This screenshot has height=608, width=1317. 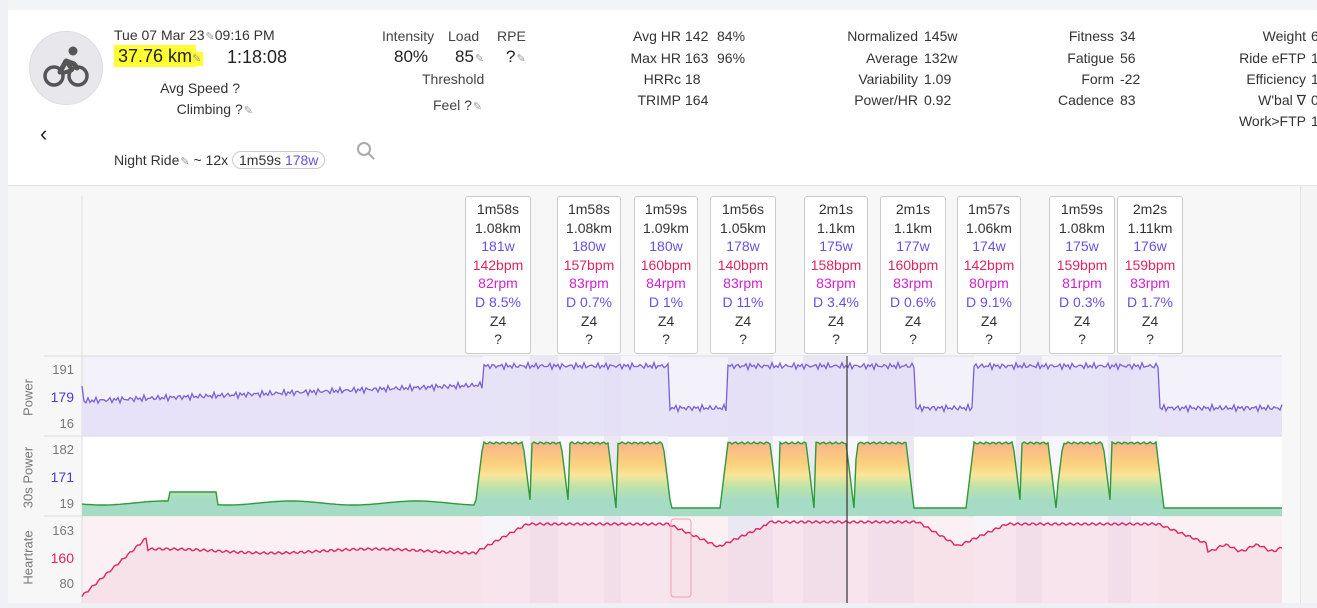 What do you see at coordinates (589, 246) in the screenshot?
I see `interval-w: 180w` at bounding box center [589, 246].